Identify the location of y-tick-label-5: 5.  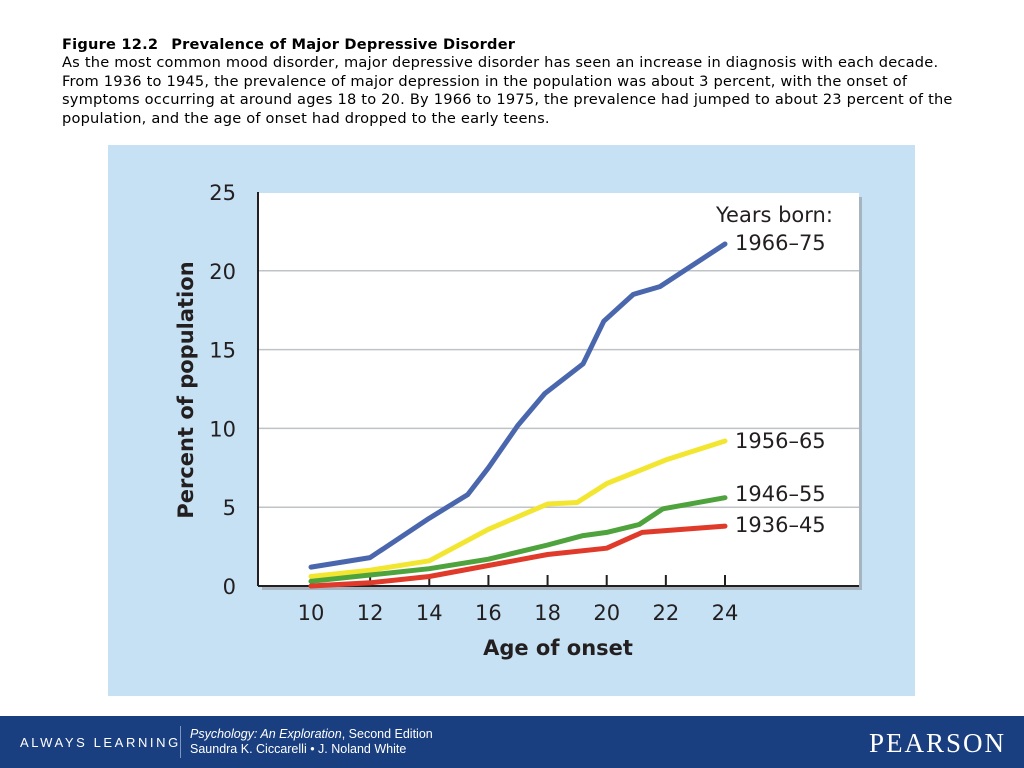
(229, 508).